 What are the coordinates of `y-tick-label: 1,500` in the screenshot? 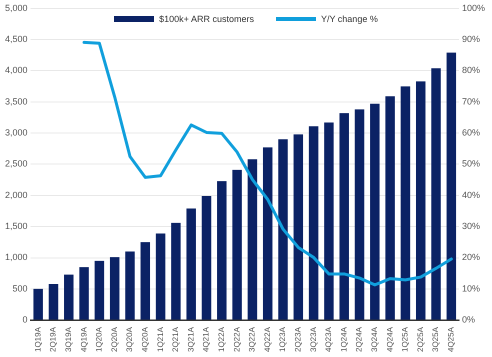 It's located at (16, 226).